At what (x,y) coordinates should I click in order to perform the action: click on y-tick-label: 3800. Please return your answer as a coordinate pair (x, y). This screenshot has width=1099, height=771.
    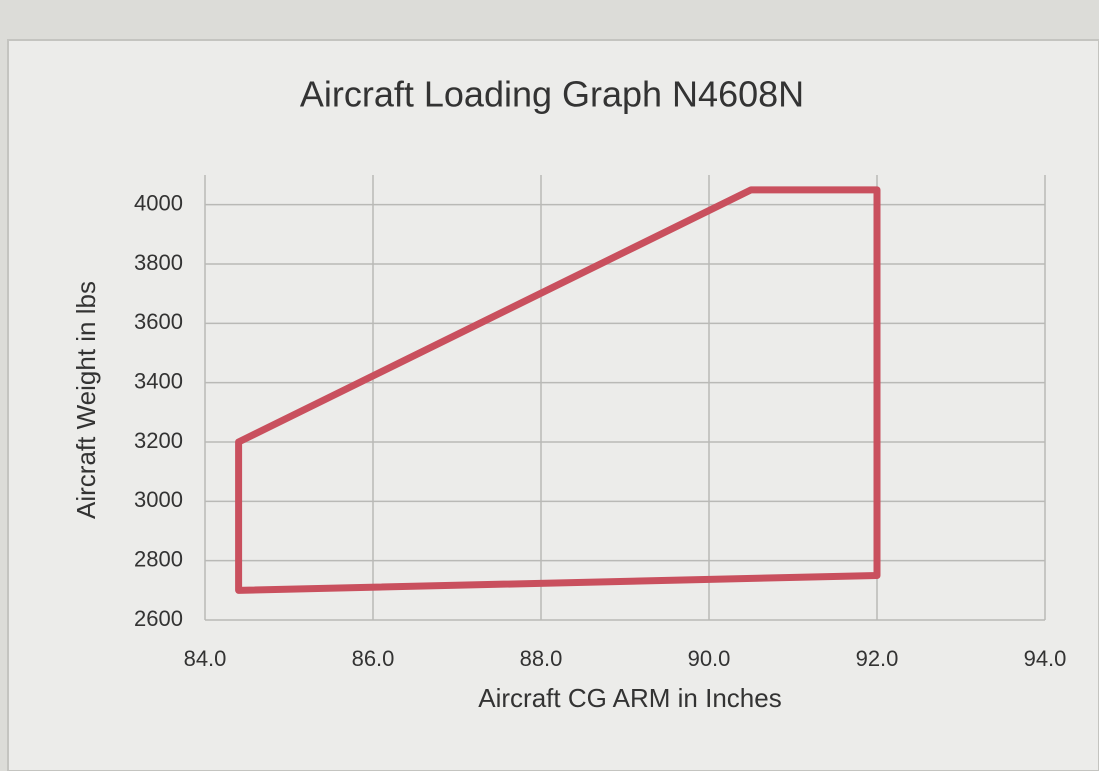
    Looking at the image, I should click on (158, 262).